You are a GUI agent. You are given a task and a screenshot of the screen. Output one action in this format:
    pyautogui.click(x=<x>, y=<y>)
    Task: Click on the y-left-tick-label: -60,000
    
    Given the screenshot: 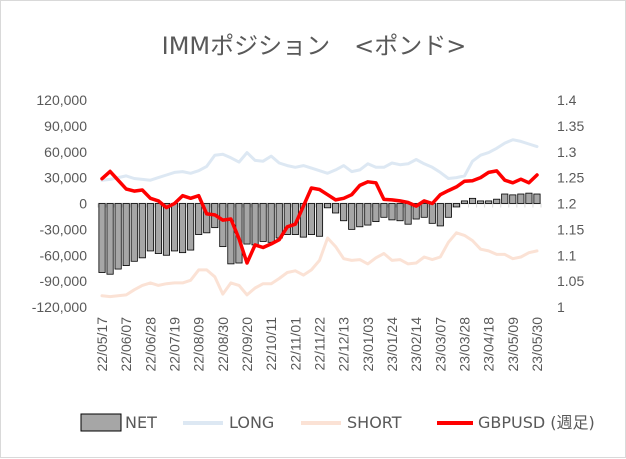 What is the action you would take?
    pyautogui.click(x=64, y=255)
    